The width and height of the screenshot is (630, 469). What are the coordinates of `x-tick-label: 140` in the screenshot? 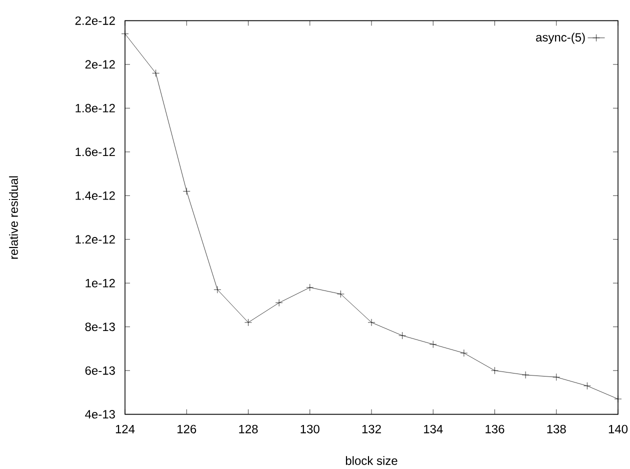 It's located at (618, 429).